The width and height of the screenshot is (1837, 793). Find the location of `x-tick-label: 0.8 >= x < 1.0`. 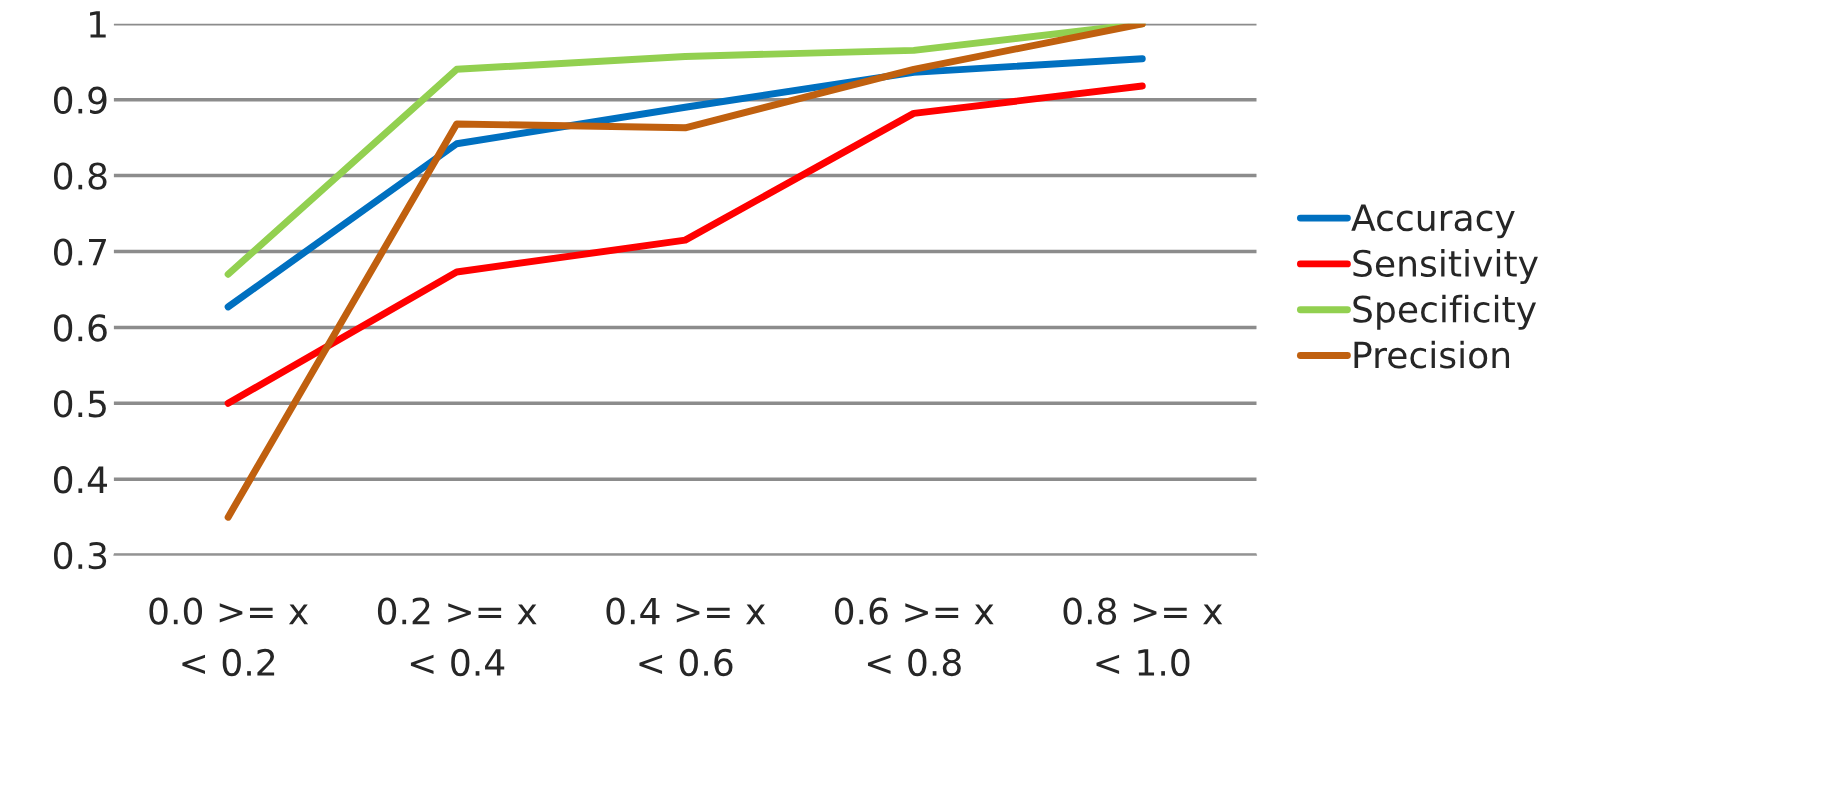

x-tick-label: 0.8 >= x < 1.0 is located at coordinates (1143, 637).